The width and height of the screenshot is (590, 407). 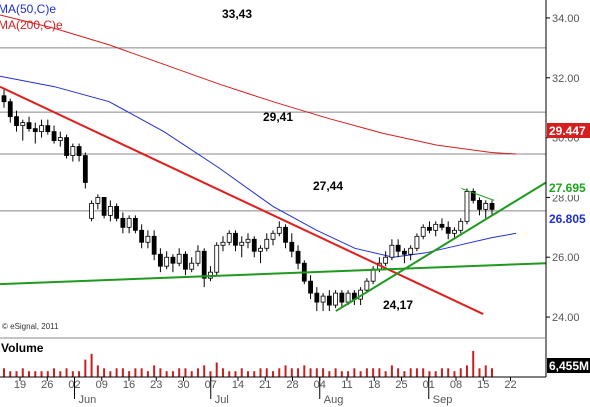 What do you see at coordinates (567, 131) in the screenshot?
I see `price-badge-label: 29.447` at bounding box center [567, 131].